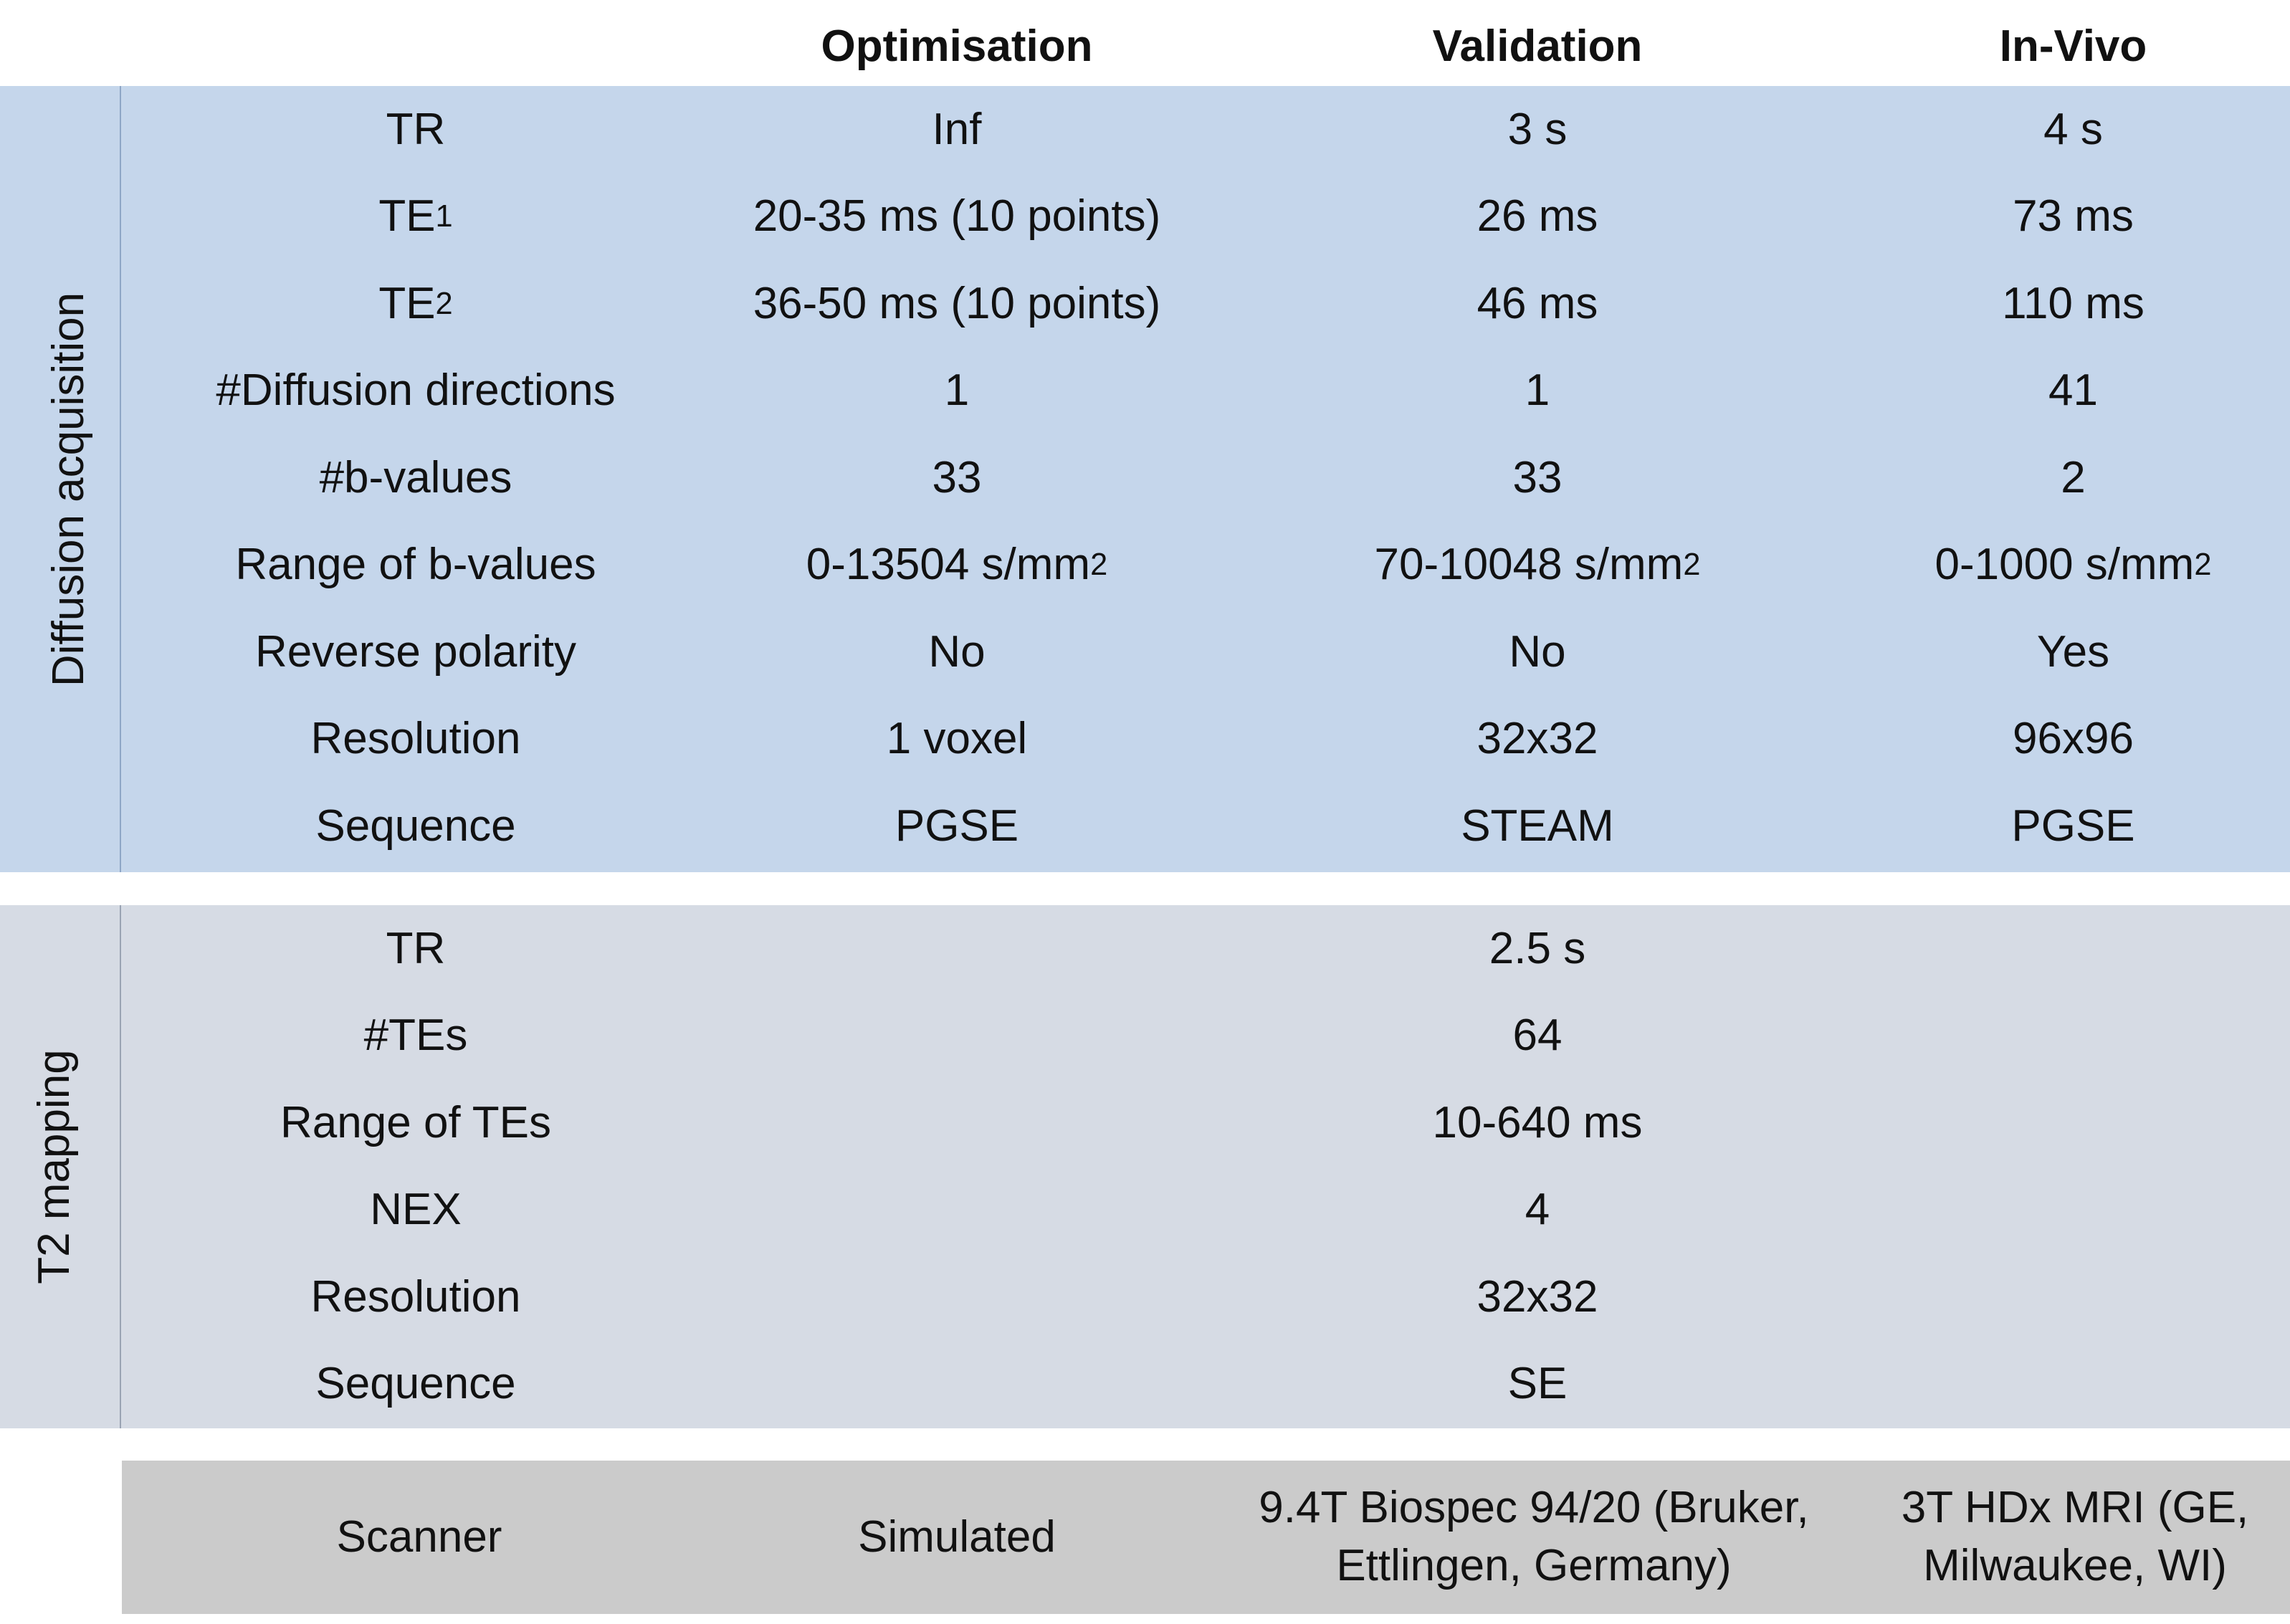 The height and width of the screenshot is (1624, 2290). What do you see at coordinates (1537, 216) in the screenshot?
I see `diffusion-value-validation: 26 ms` at bounding box center [1537, 216].